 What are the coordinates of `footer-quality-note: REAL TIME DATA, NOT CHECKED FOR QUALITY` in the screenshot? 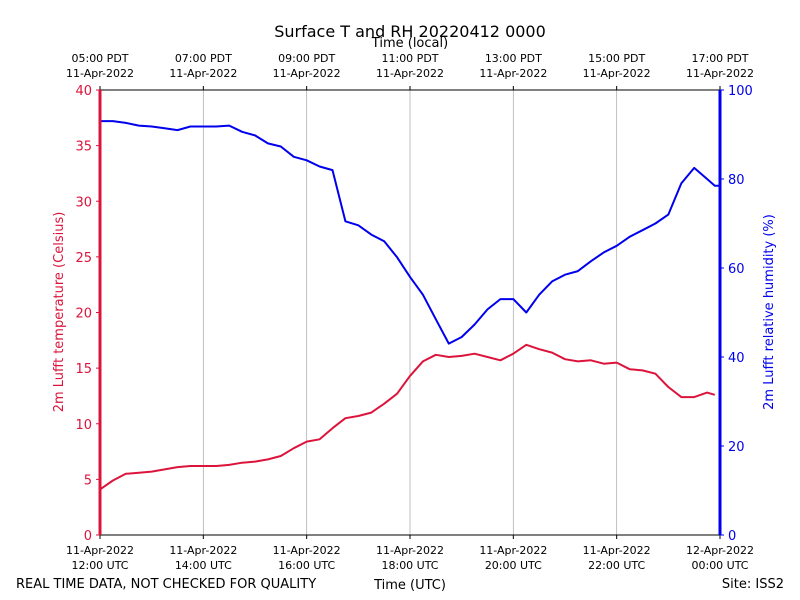 It's located at (166, 584).